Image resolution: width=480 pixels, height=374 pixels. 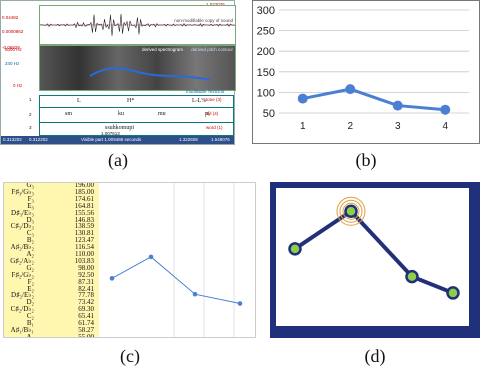 What do you see at coordinates (110, 133) in the screenshot?
I see `time-marker: 1.007613` at bounding box center [110, 133].